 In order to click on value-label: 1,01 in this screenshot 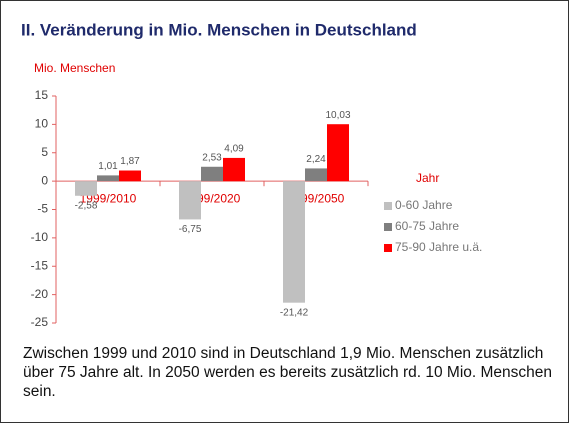, I will do `click(108, 166)`.